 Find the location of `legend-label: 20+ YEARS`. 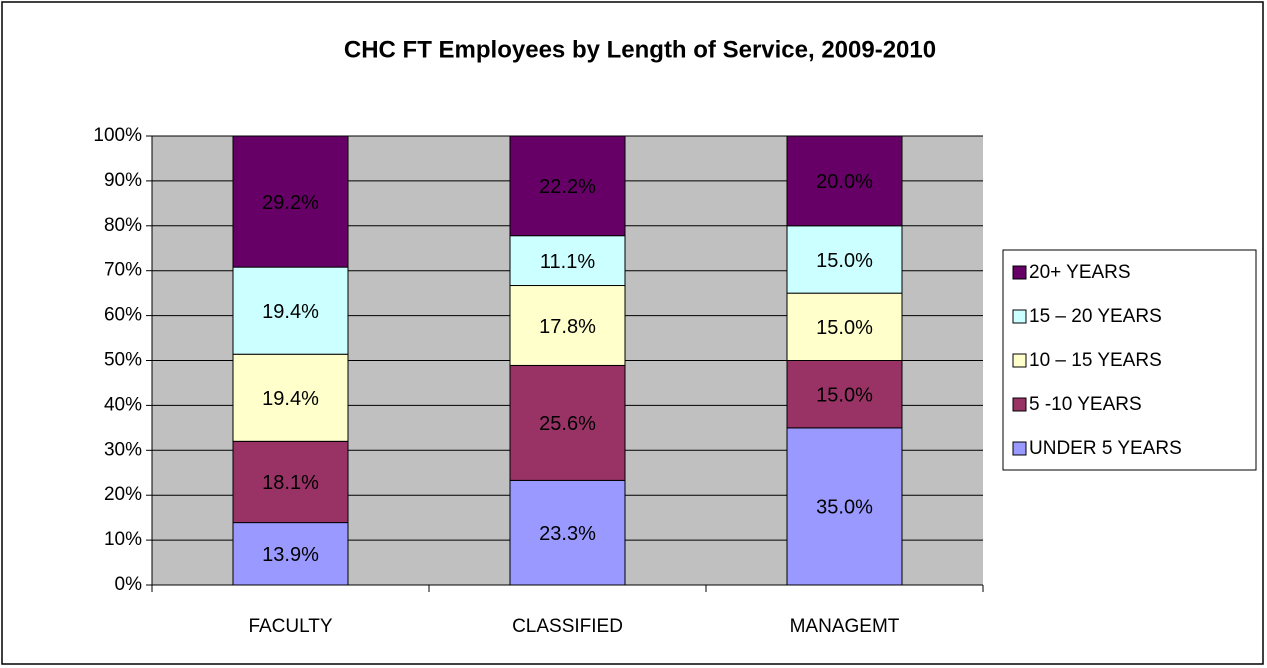

legend-label: 20+ YEARS is located at coordinates (1080, 272).